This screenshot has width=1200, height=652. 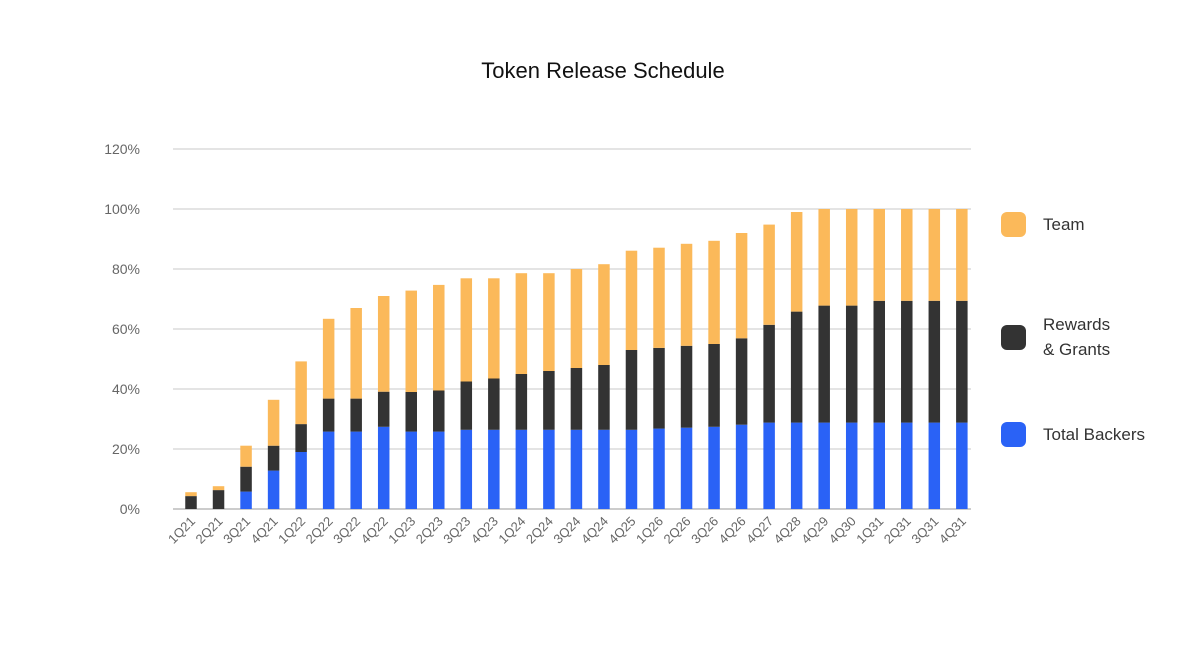 What do you see at coordinates (429, 530) in the screenshot?
I see `x-tick-label: 2Q23` at bounding box center [429, 530].